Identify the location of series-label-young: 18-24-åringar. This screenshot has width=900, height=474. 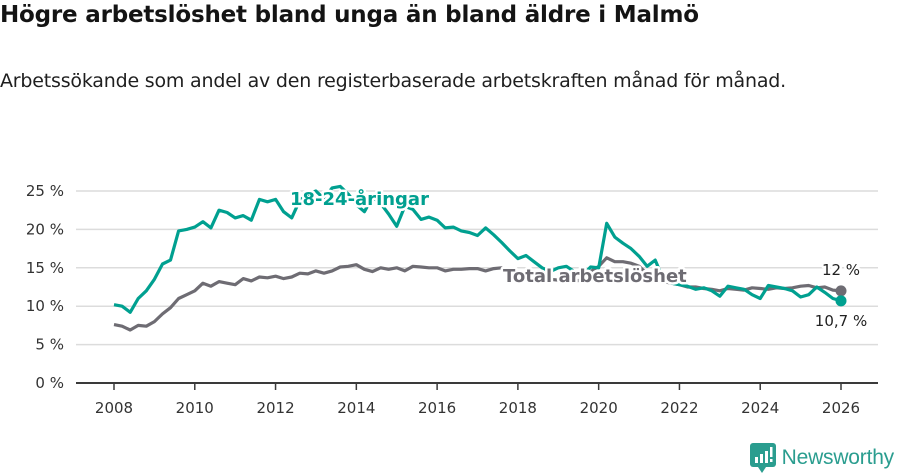
(359, 199).